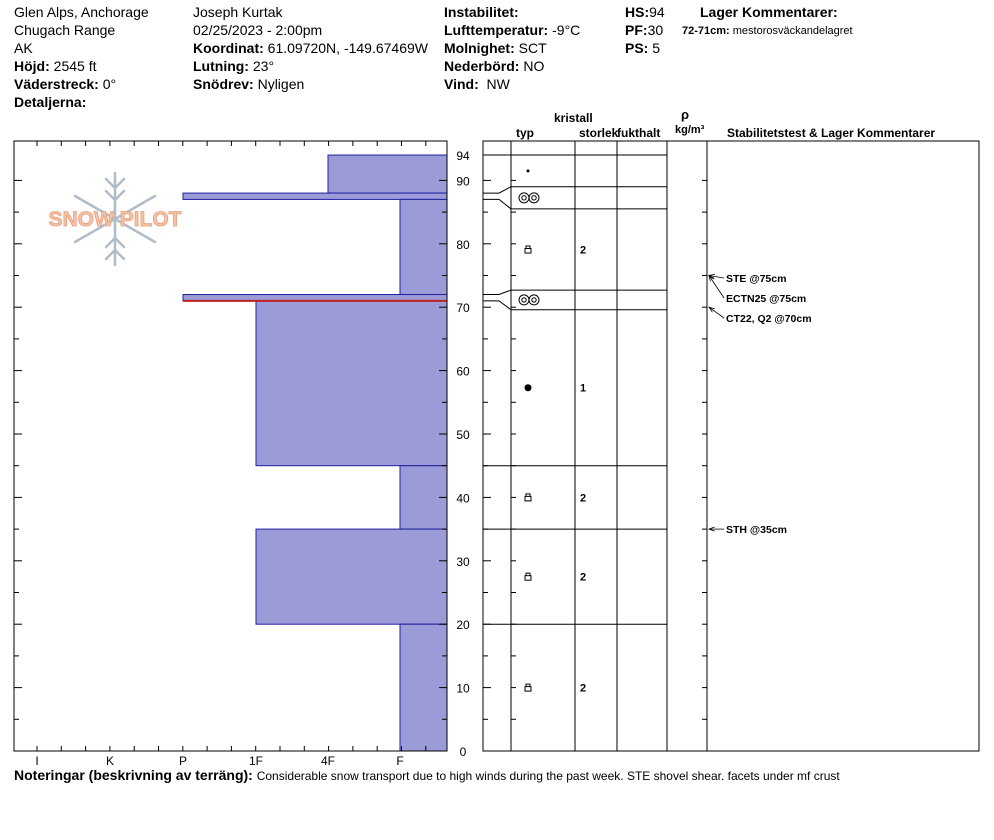 This screenshot has height=840, width=994. What do you see at coordinates (463, 245) in the screenshot?
I see `depth-label: 80` at bounding box center [463, 245].